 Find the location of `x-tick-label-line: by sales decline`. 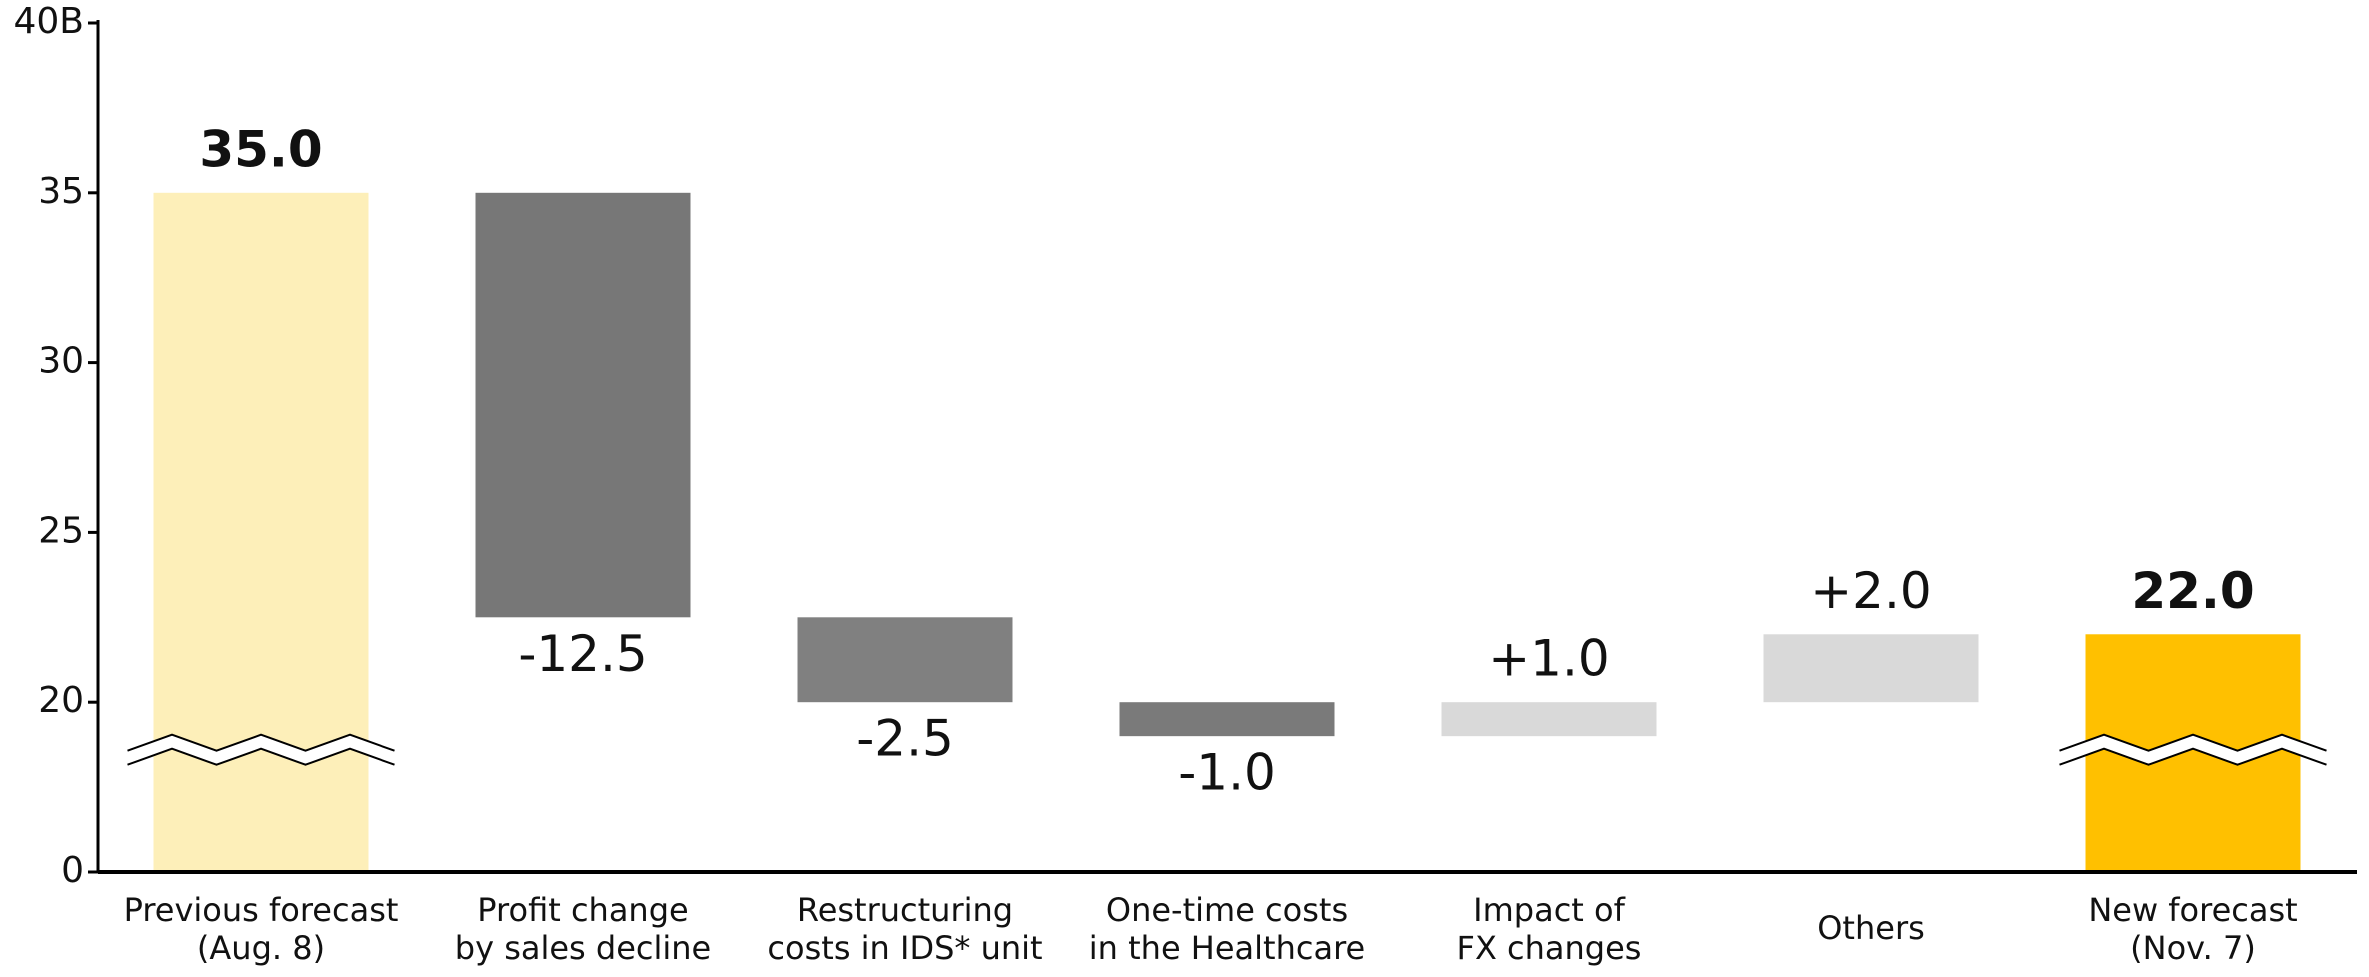

x-tick-label-line: by sales decline is located at coordinates (583, 948).